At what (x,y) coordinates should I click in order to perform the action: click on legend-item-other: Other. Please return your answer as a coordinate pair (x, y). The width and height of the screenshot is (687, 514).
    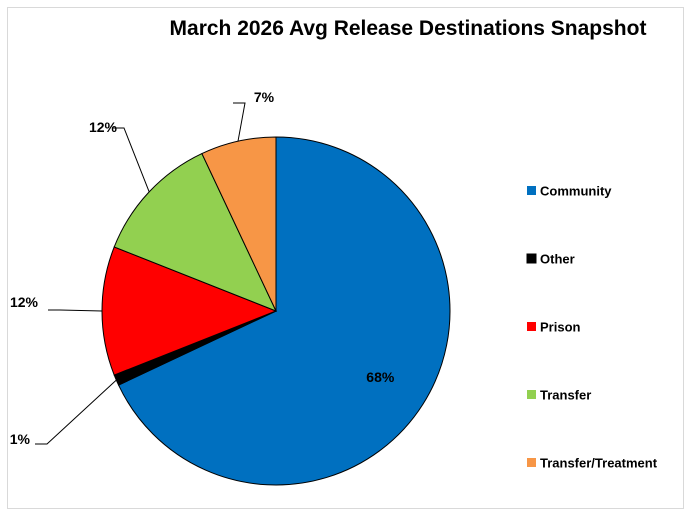
    Looking at the image, I should click on (550, 259).